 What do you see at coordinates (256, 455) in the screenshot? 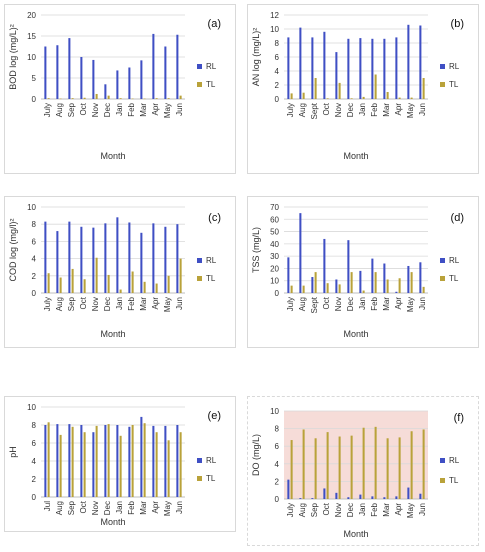
I see `y-axis-title: DO (mg/L)` at bounding box center [256, 455].